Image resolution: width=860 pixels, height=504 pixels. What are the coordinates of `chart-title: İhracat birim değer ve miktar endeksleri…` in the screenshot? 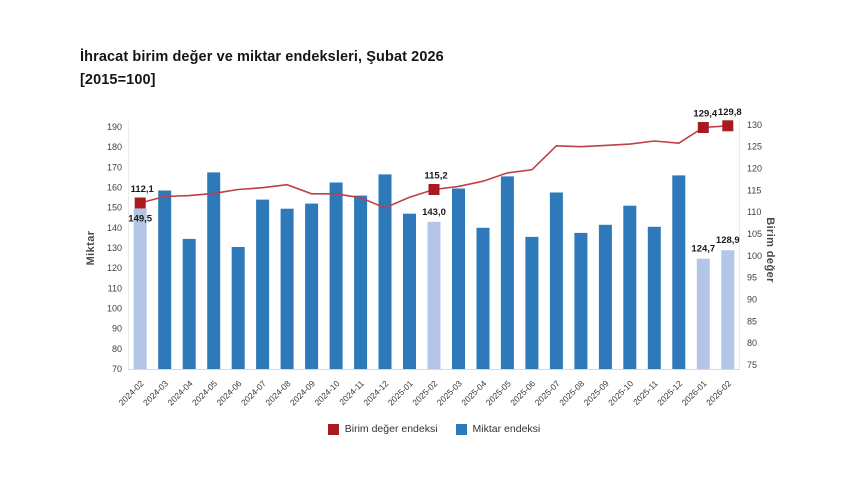 It's located at (262, 57).